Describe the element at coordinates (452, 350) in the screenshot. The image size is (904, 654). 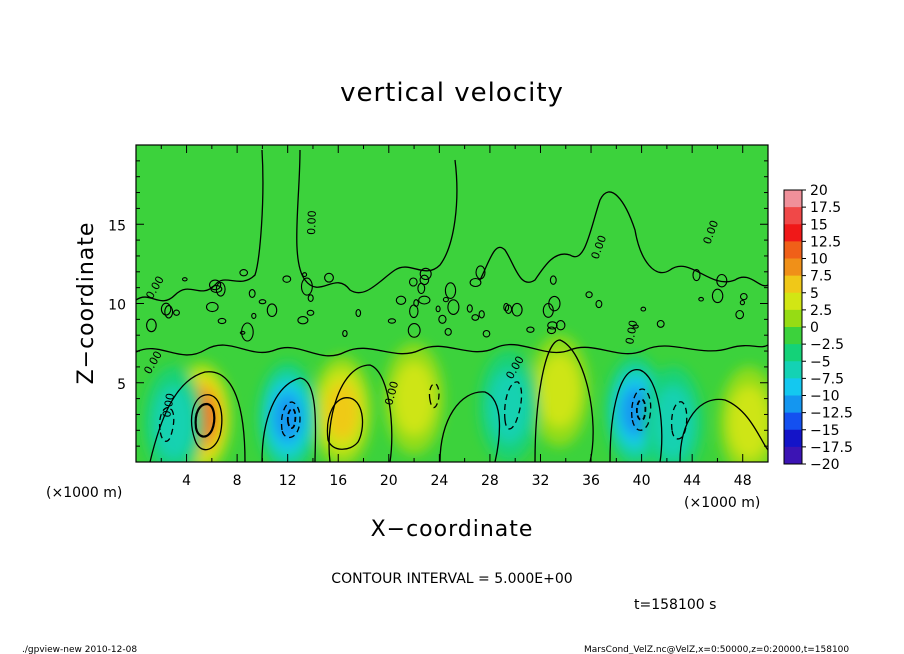
I see `contour-zero-lower` at that location.